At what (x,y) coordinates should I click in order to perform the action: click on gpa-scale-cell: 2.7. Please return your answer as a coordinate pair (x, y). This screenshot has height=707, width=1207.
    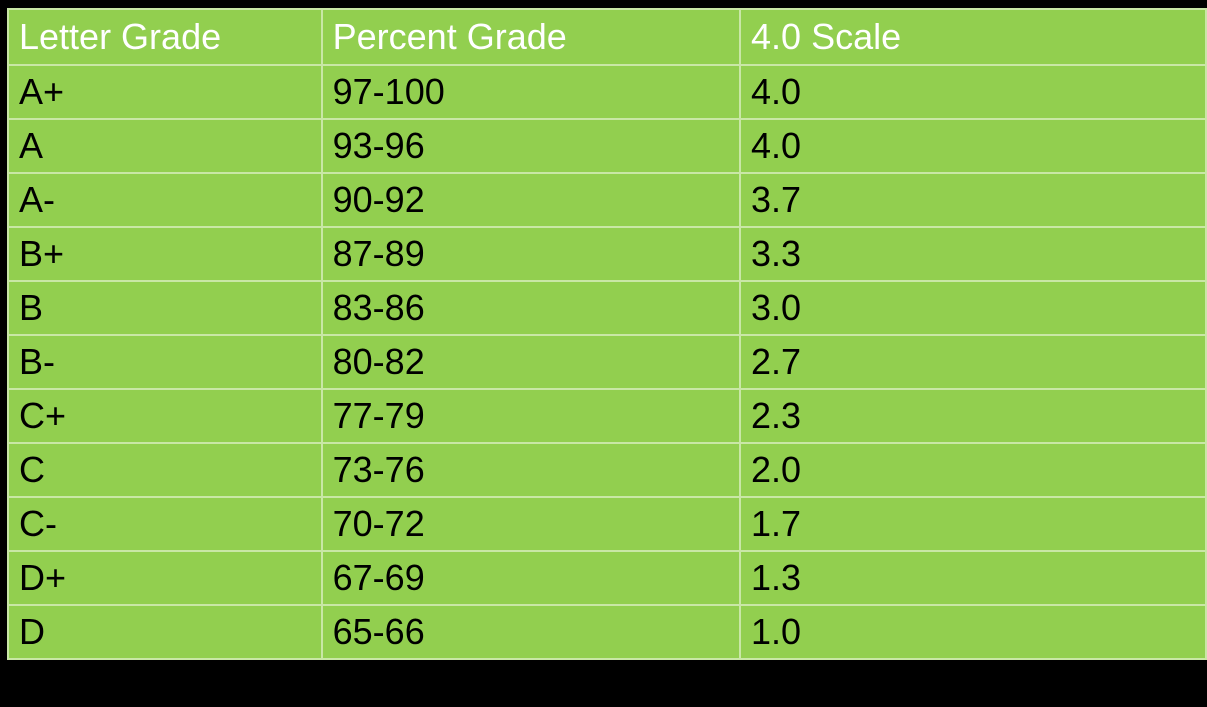
    Looking at the image, I should click on (973, 362).